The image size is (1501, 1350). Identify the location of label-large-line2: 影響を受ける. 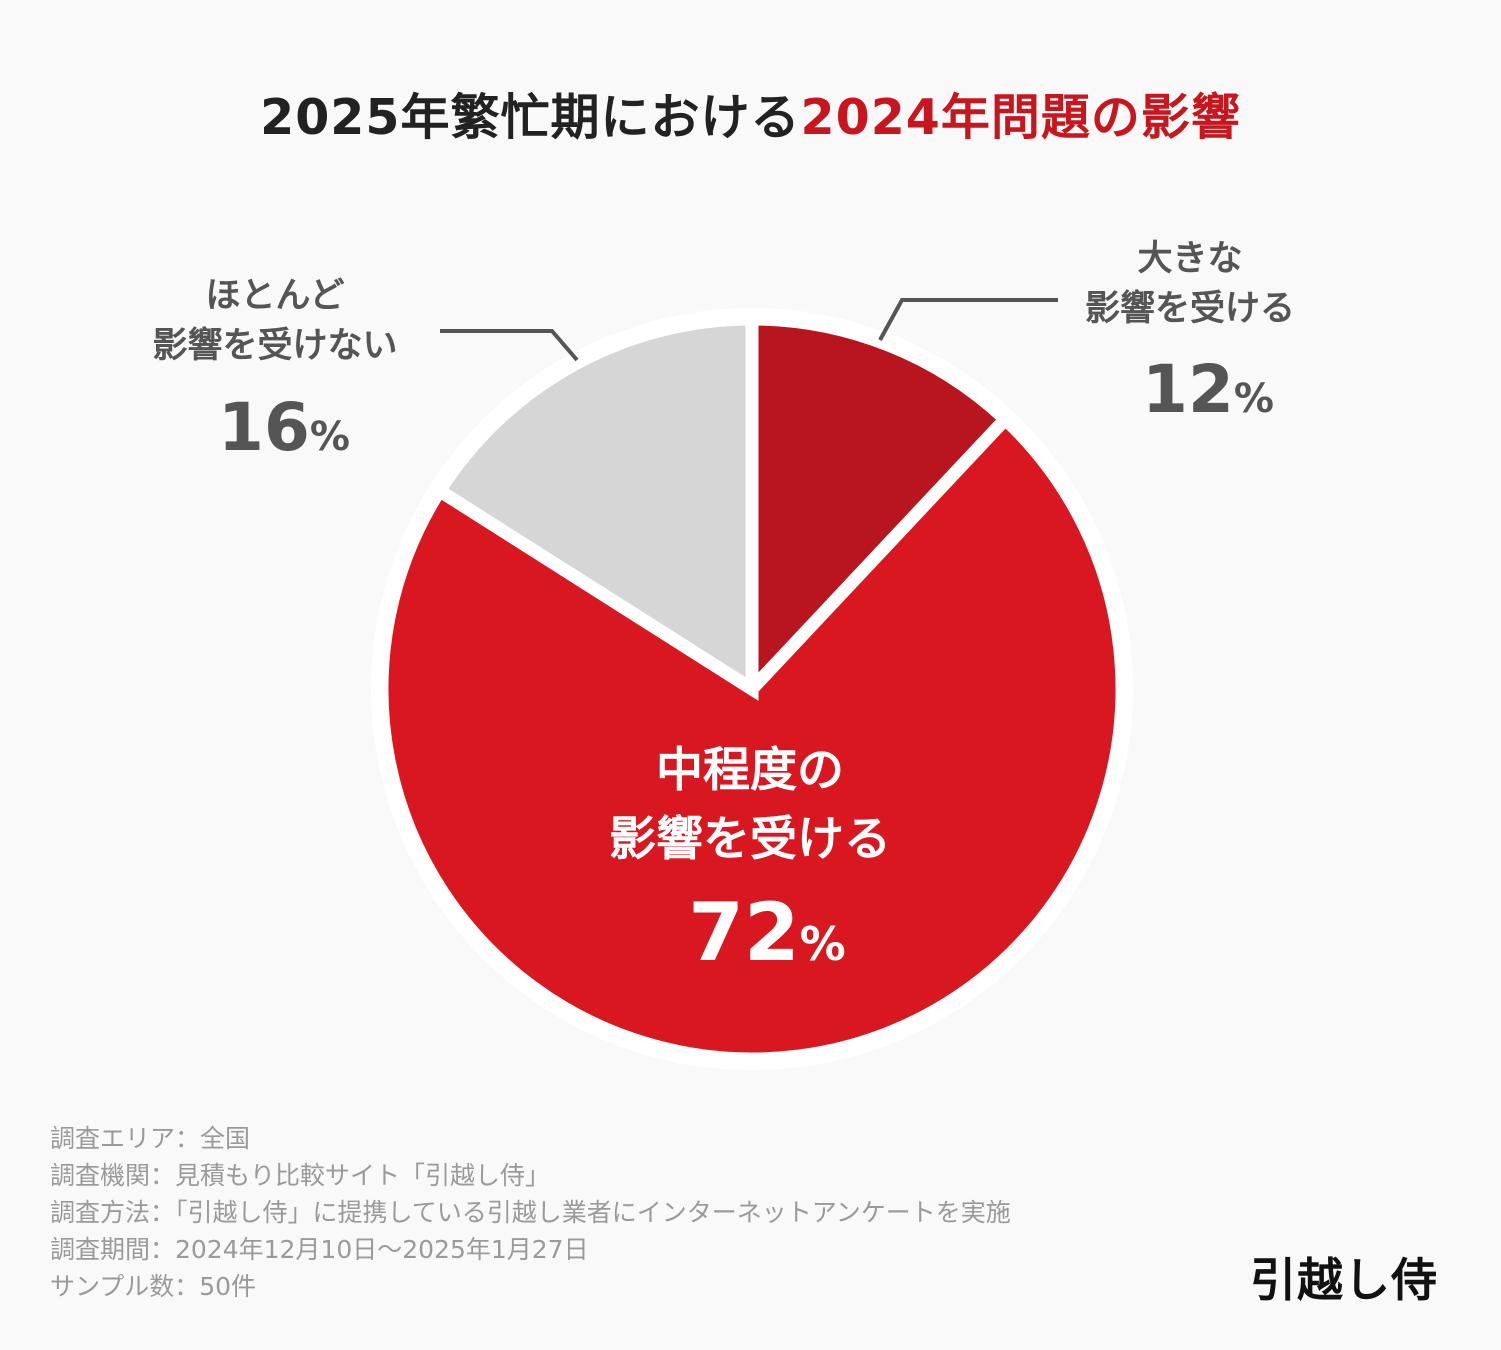
(1190, 308).